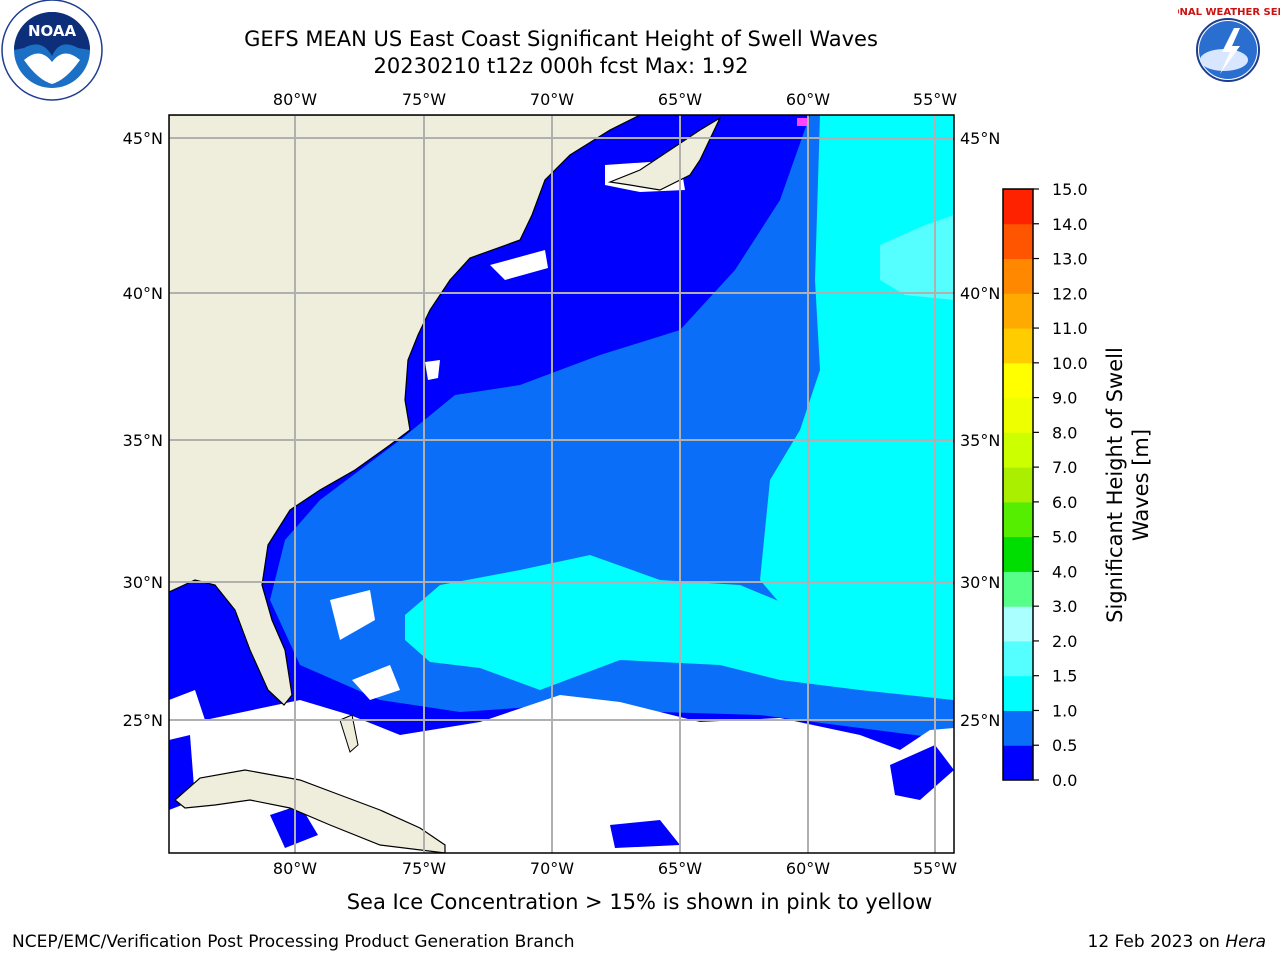  What do you see at coordinates (1064, 398) in the screenshot?
I see `colorbar-tick-label: 9.0` at bounding box center [1064, 398].